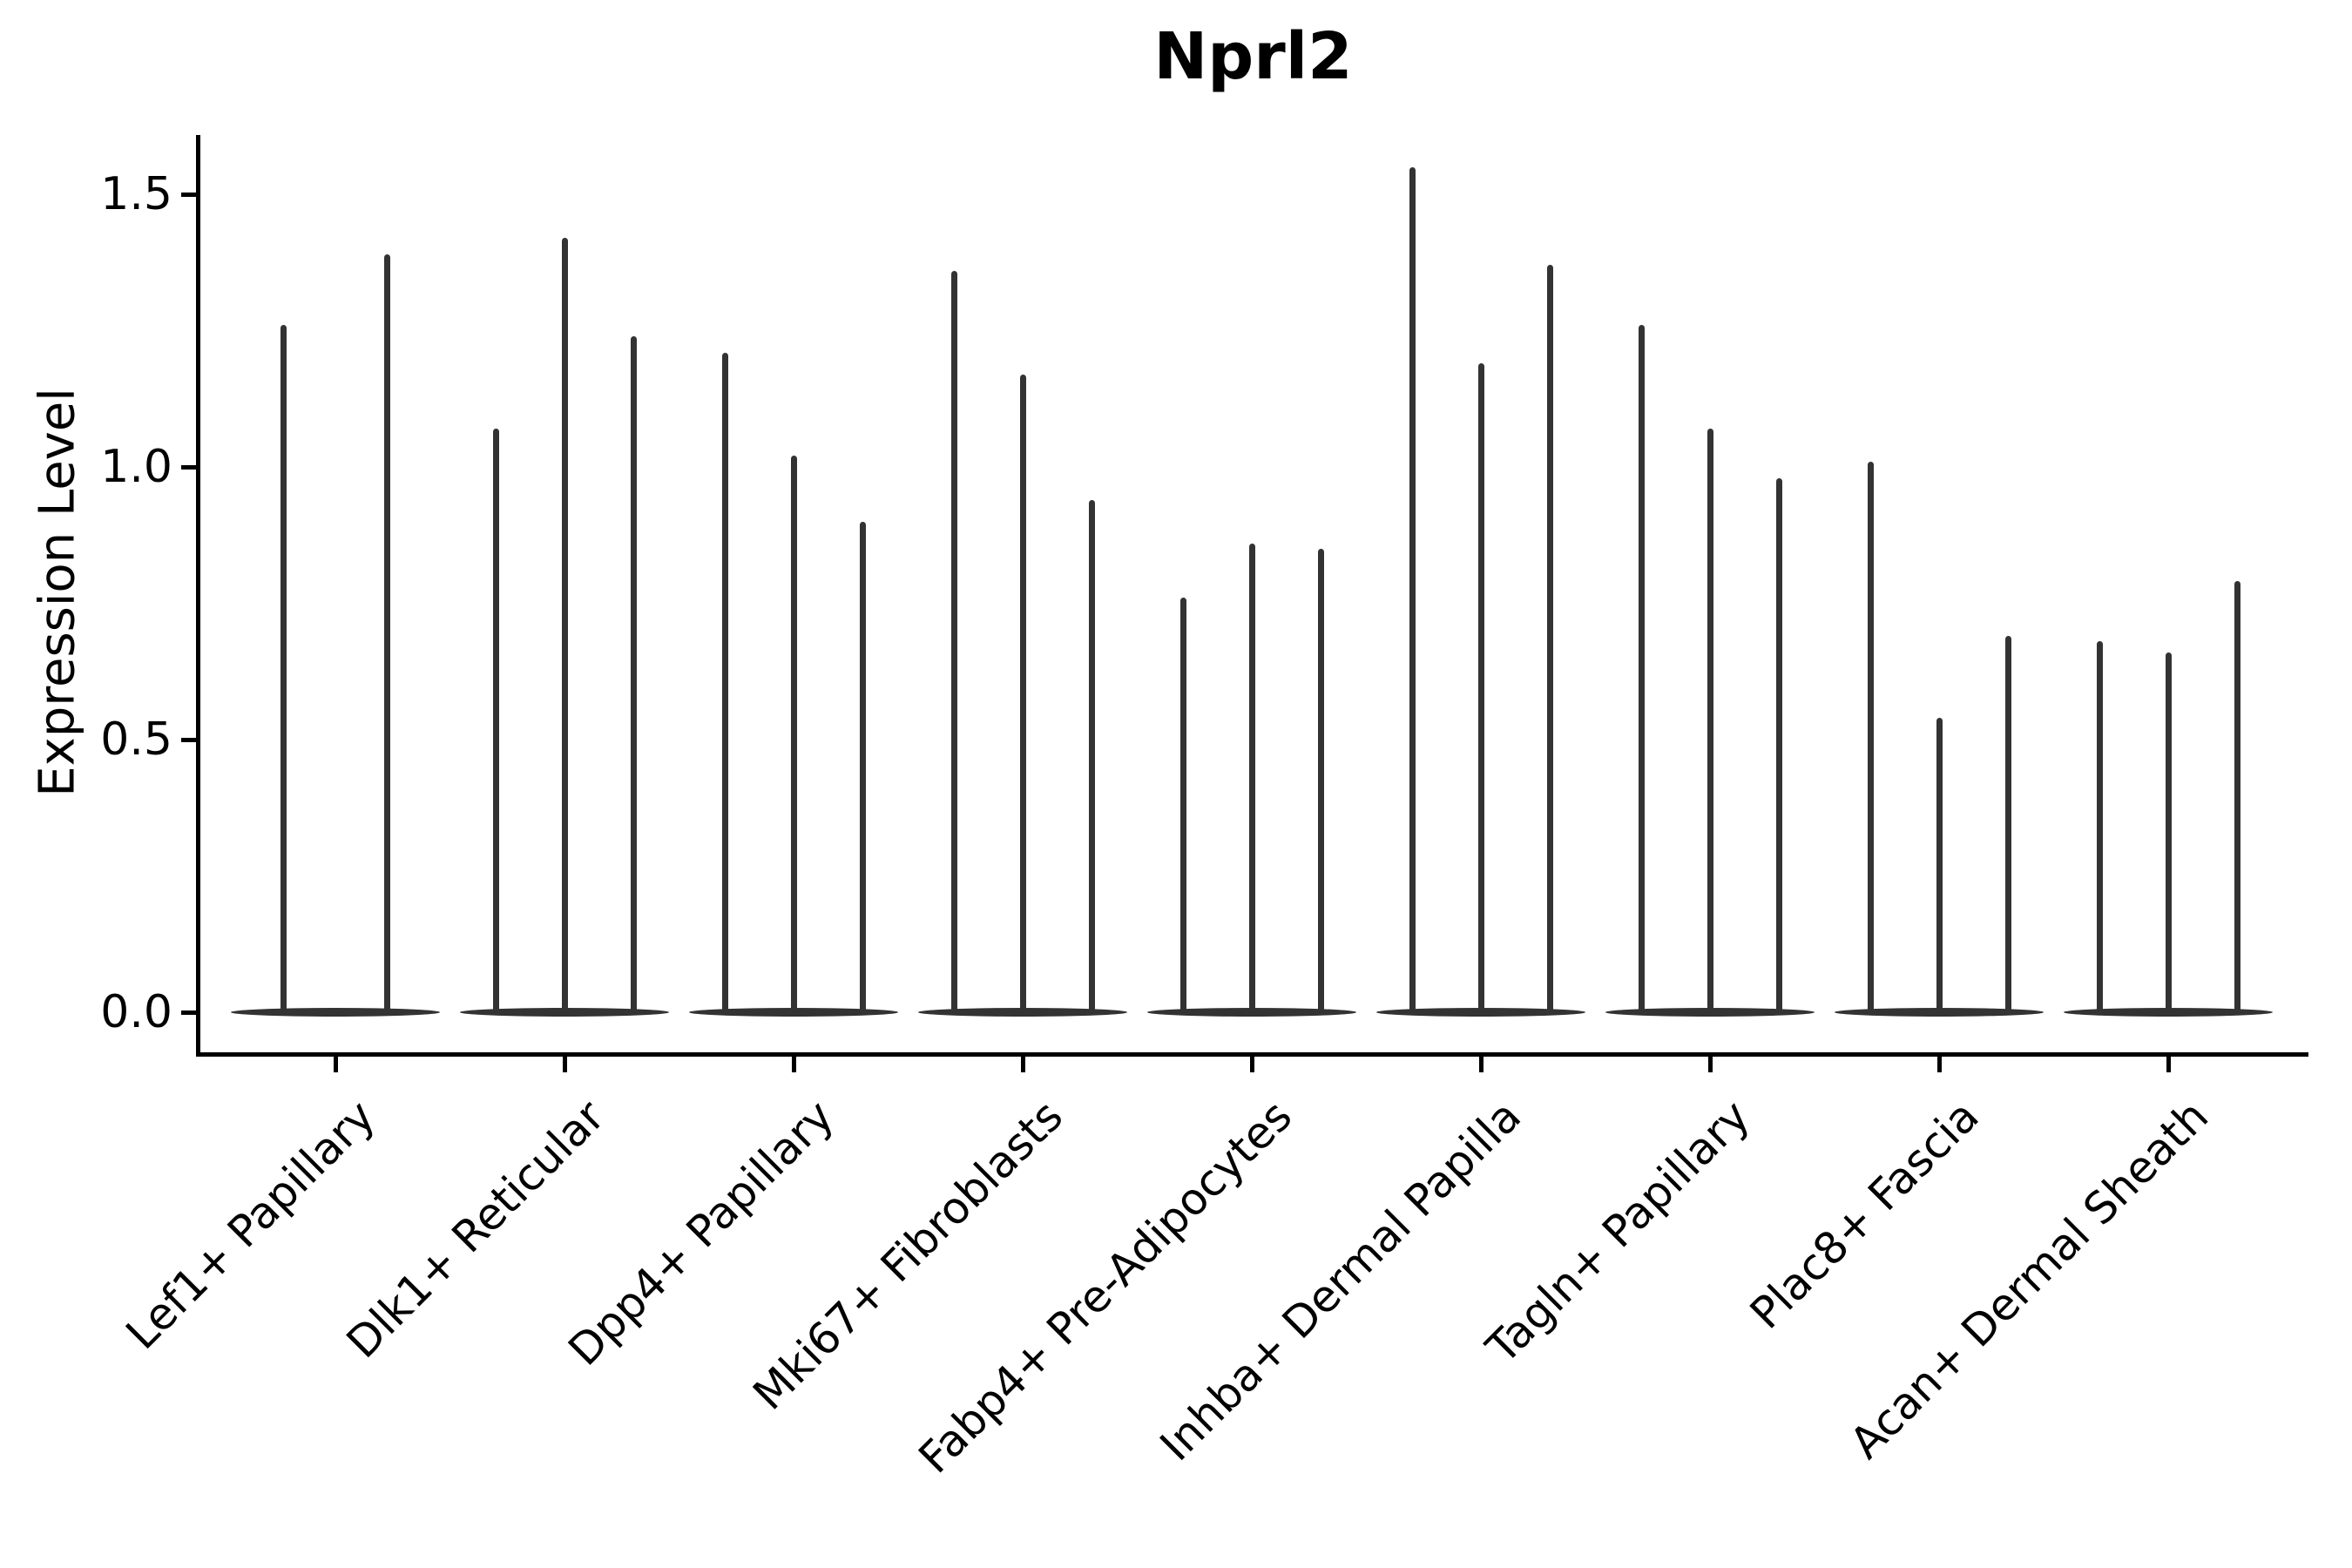 This screenshot has height=1568, width=2352. I want to click on x-tick-label: Fabp4+ Pre-Adipocytes, so click(1105, 1287).